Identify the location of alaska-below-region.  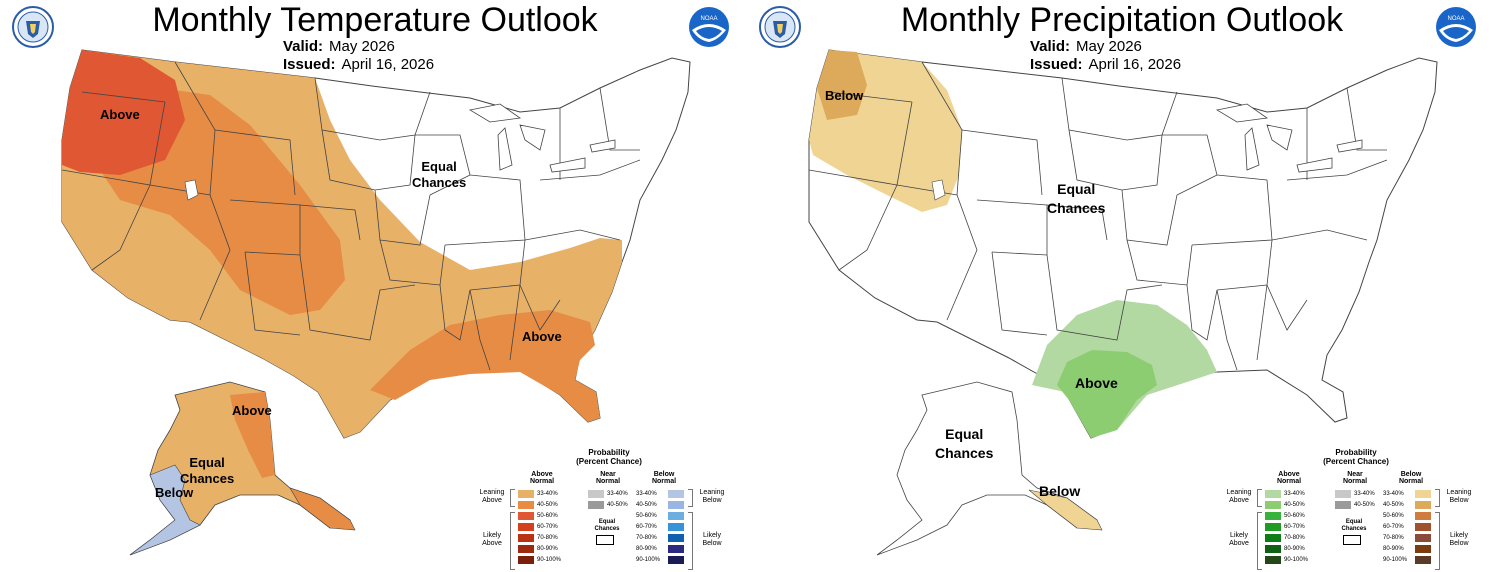
(165, 510).